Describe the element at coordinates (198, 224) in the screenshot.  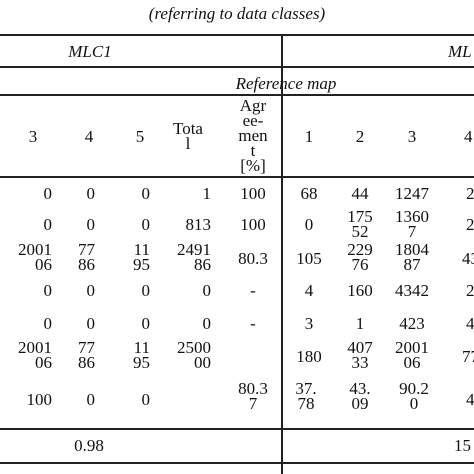
I see `cell: 813` at that location.